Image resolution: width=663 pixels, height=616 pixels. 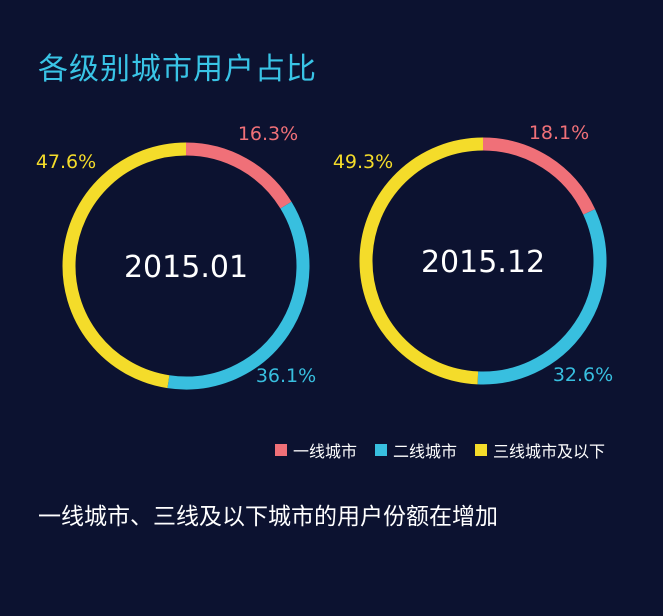 I want to click on caption: 一线城市、三线及以下城市的用户份额在增加, so click(x=268, y=517).